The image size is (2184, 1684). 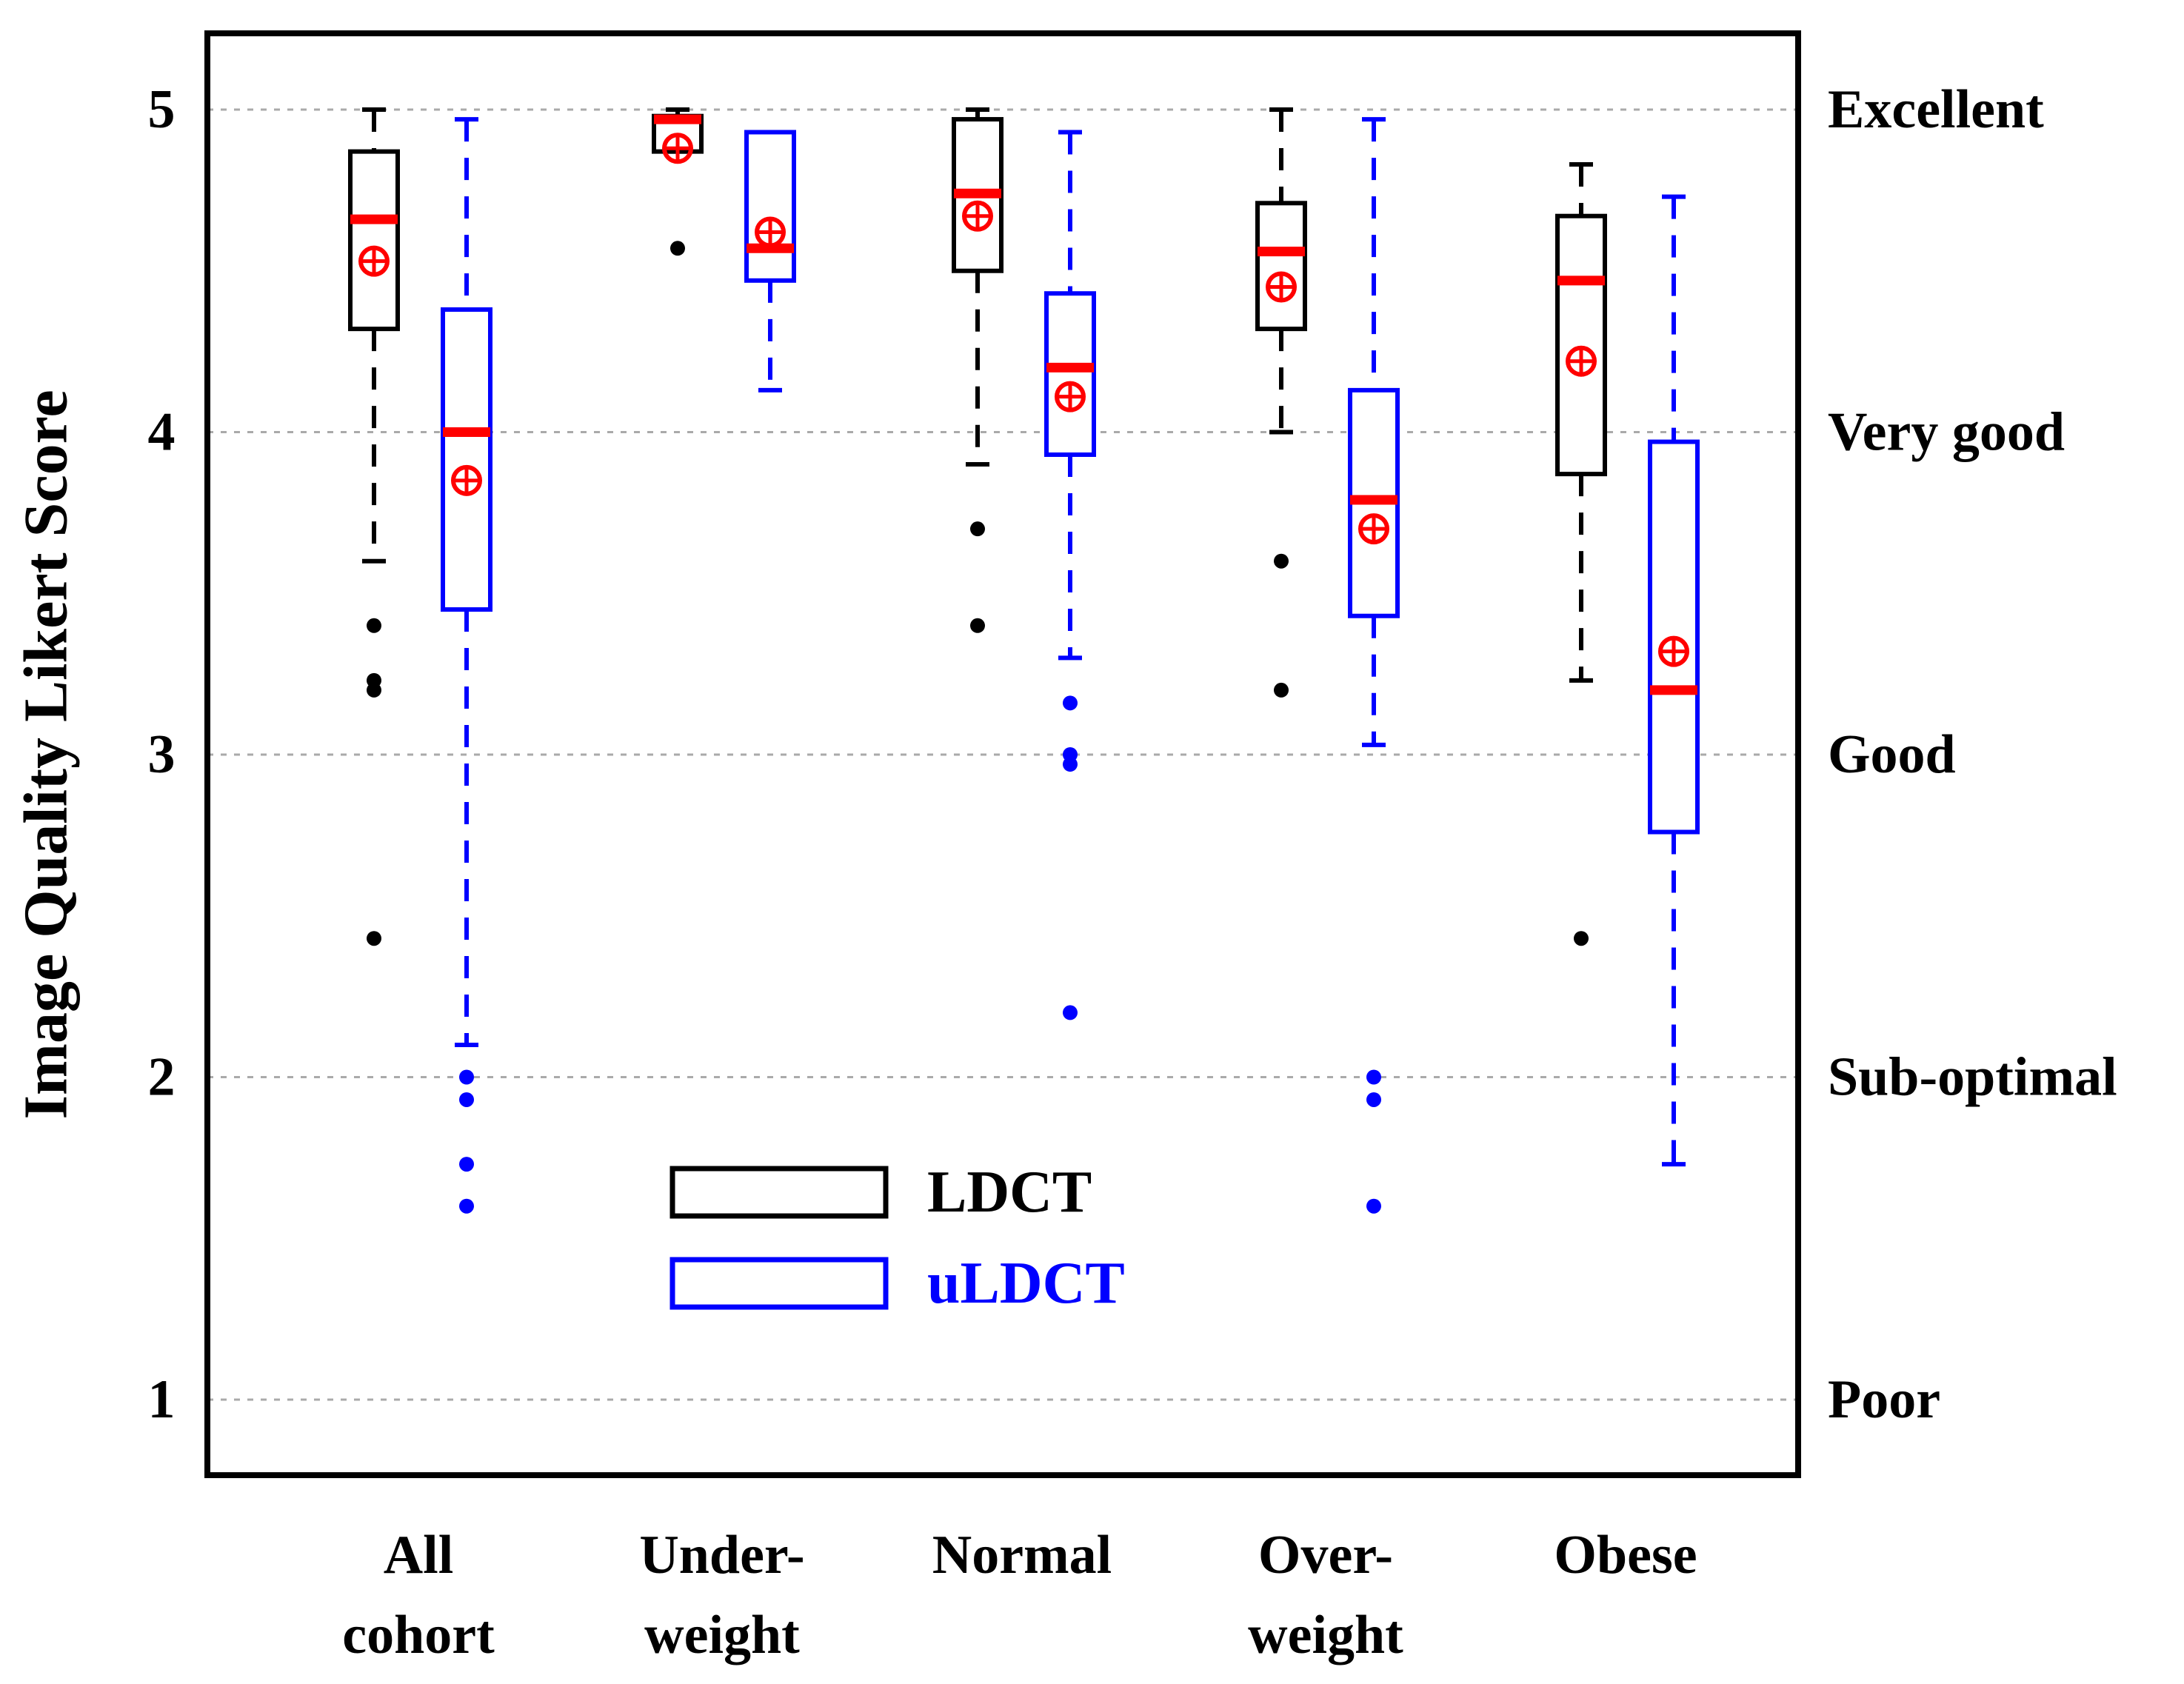 I want to click on y-tick-label-4: 4, so click(x=162, y=432).